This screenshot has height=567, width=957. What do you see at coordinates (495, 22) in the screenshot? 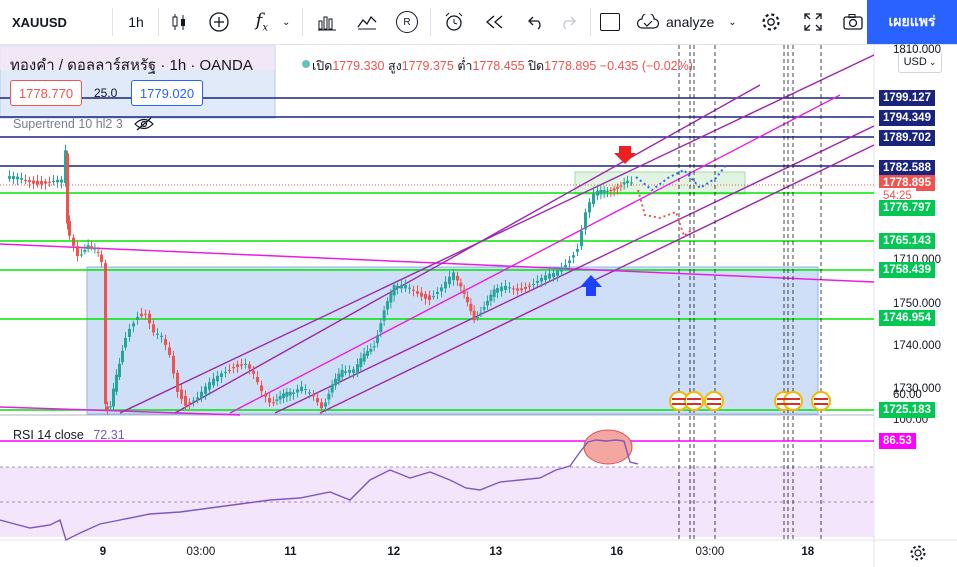
I see `rewind-icon` at bounding box center [495, 22].